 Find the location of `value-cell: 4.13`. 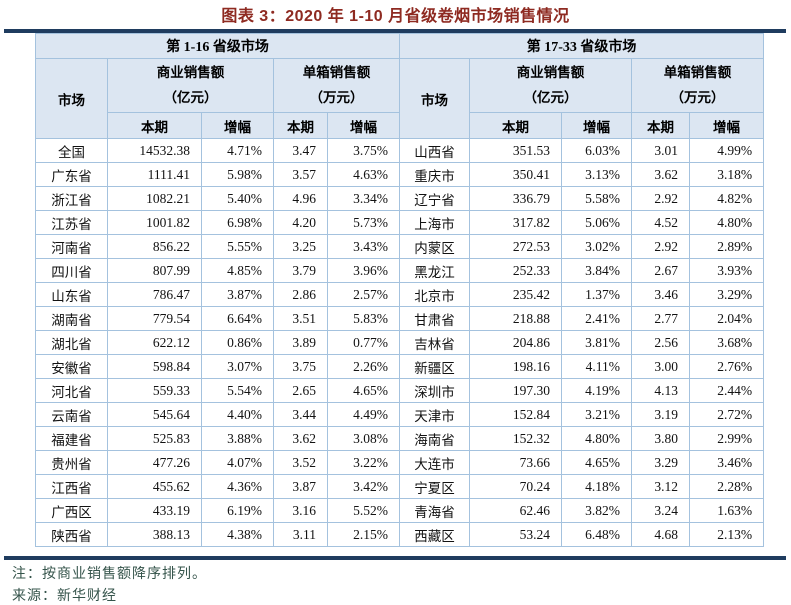

value-cell: 4.13 is located at coordinates (661, 390).